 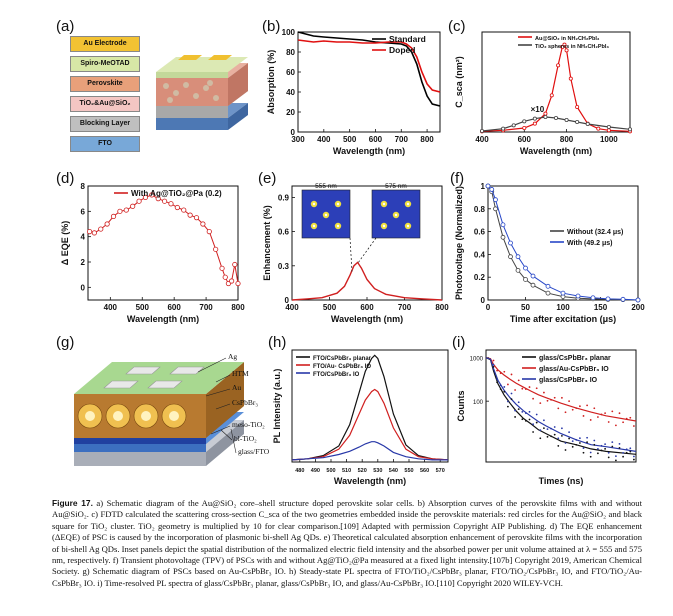 I want to click on x-tick-label: 400, so click(x=111, y=307).